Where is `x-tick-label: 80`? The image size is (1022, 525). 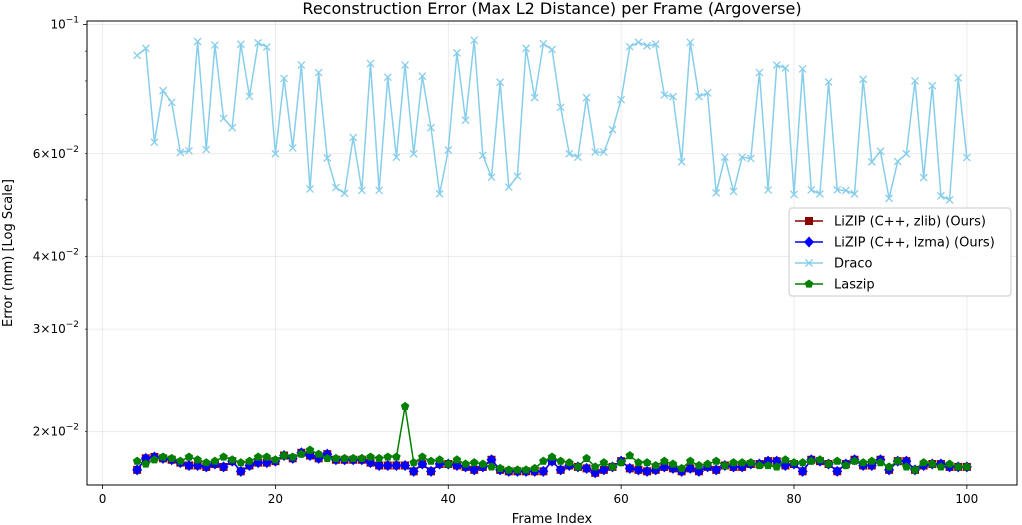 x-tick-label: 80 is located at coordinates (793, 499).